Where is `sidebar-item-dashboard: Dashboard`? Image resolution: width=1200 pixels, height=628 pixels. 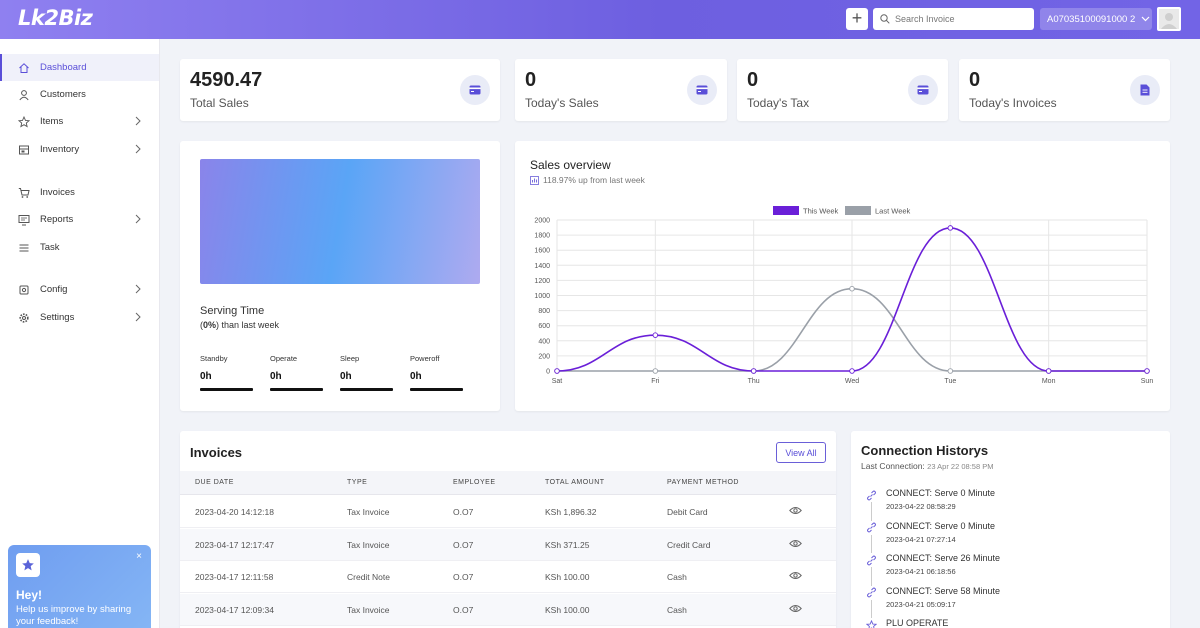
sidebar-item-dashboard: Dashboard is located at coordinates (79, 67).